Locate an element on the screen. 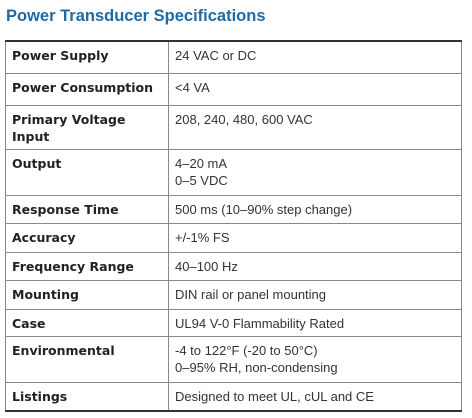 This screenshot has width=472, height=418. spec-label: Power Consumption is located at coordinates (87, 88).